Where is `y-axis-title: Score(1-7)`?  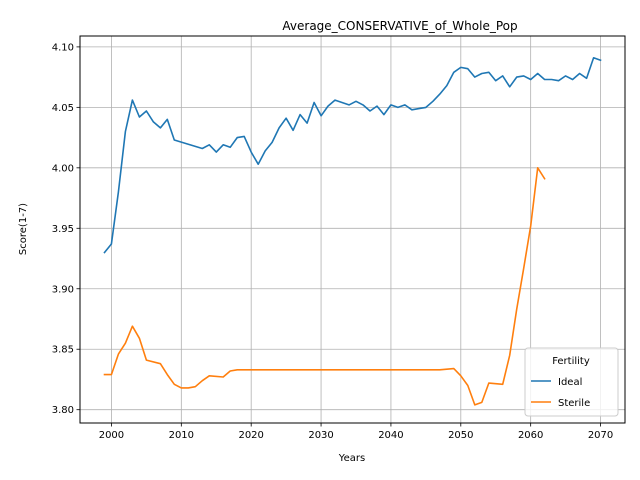 y-axis-title: Score(1-7) is located at coordinates (23, 229).